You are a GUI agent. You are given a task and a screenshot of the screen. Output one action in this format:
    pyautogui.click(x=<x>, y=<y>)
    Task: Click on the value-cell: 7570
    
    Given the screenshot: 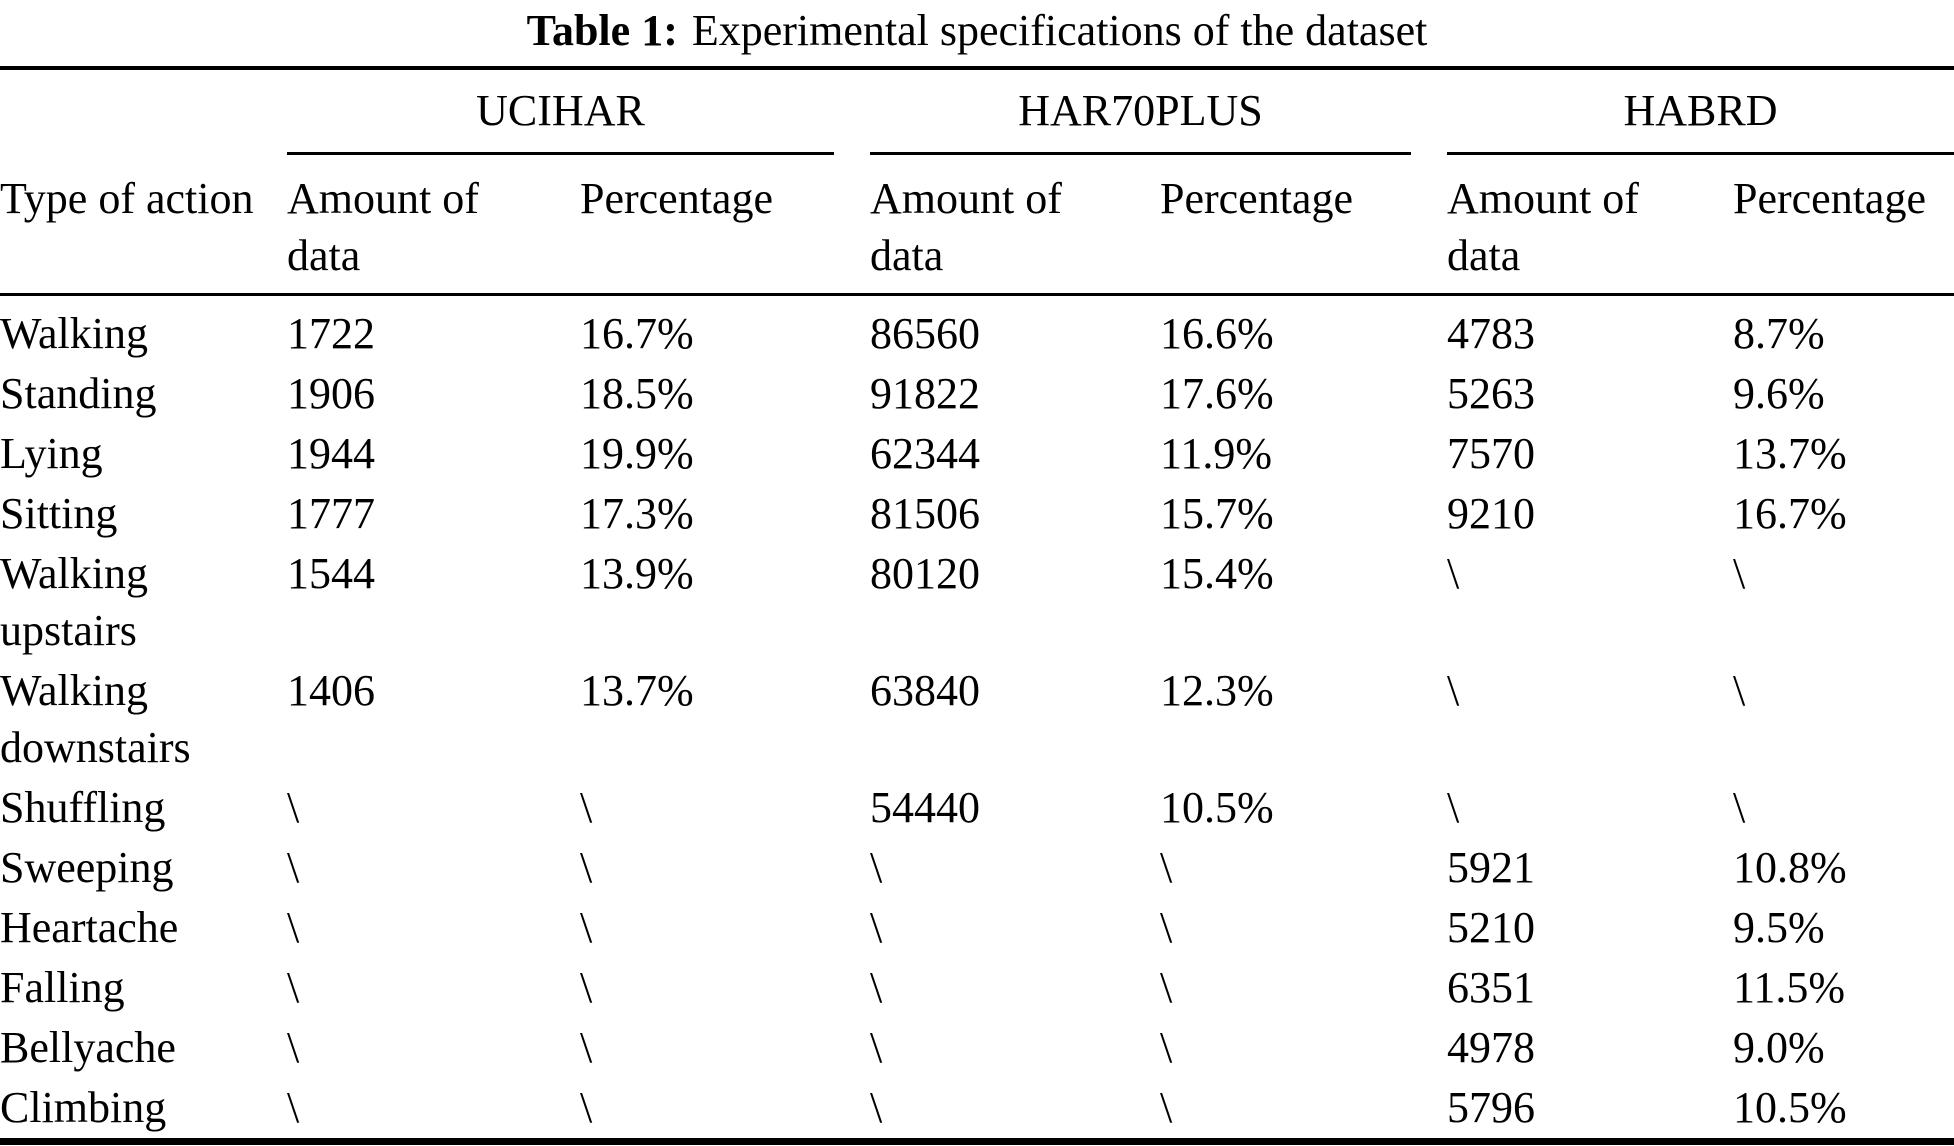 What is the action you would take?
    pyautogui.click(x=1491, y=453)
    